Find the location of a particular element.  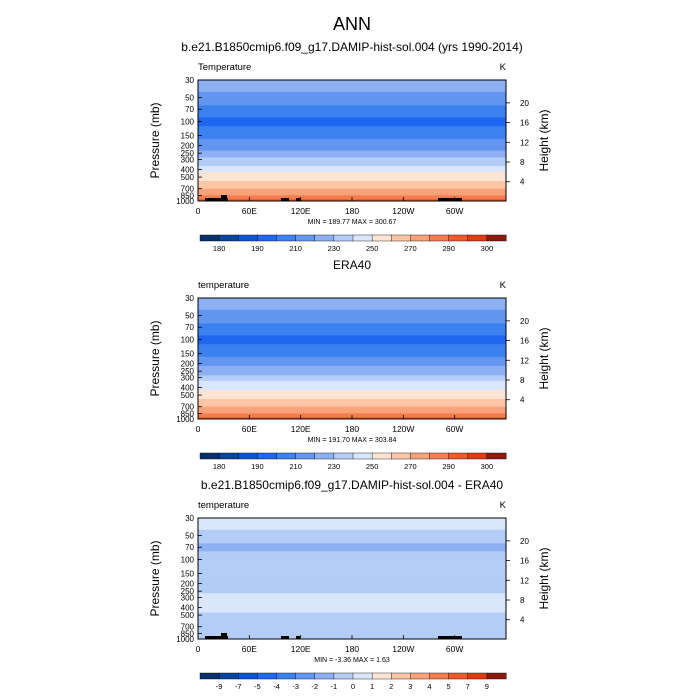

colorbar-tick-label: -3 is located at coordinates (295, 686).